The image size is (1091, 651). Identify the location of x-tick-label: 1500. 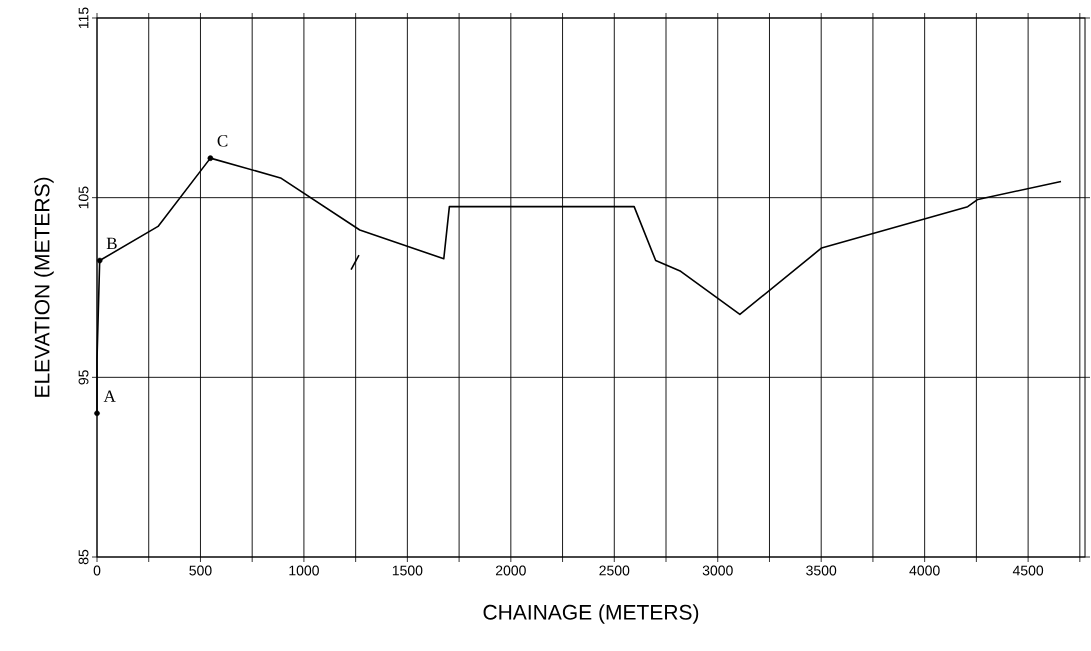
(407, 570).